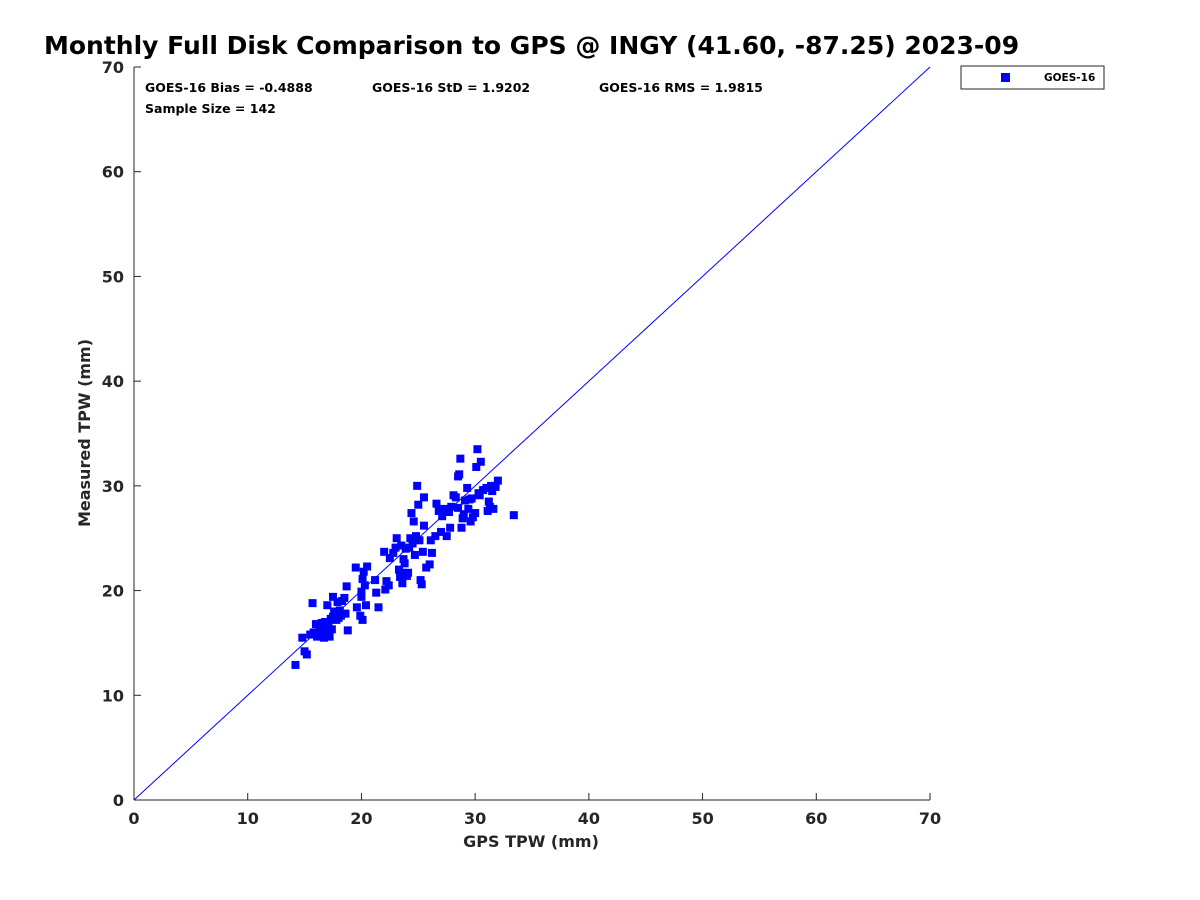  I want to click on y-tick-label: 50, so click(113, 276).